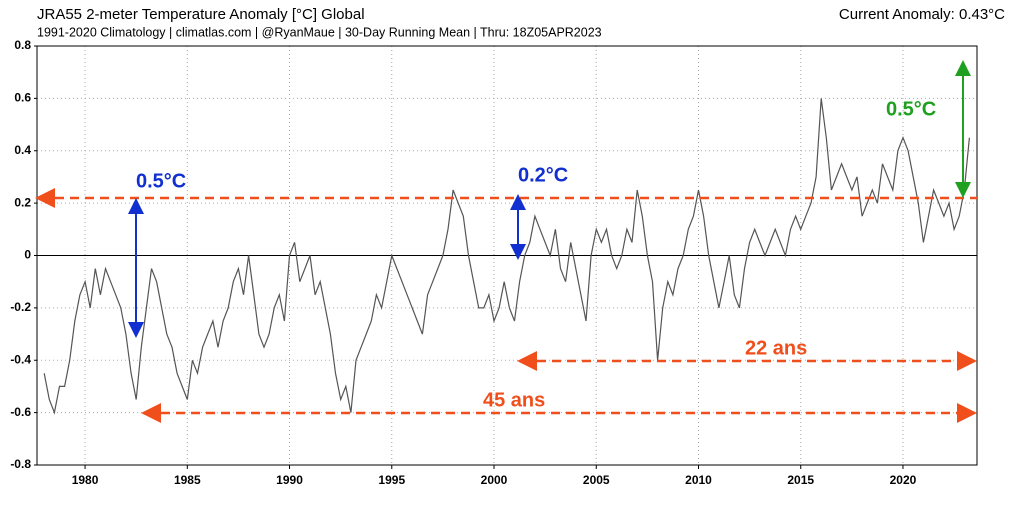  What do you see at coordinates (494, 480) in the screenshot?
I see `x-tick-label: 2000` at bounding box center [494, 480].